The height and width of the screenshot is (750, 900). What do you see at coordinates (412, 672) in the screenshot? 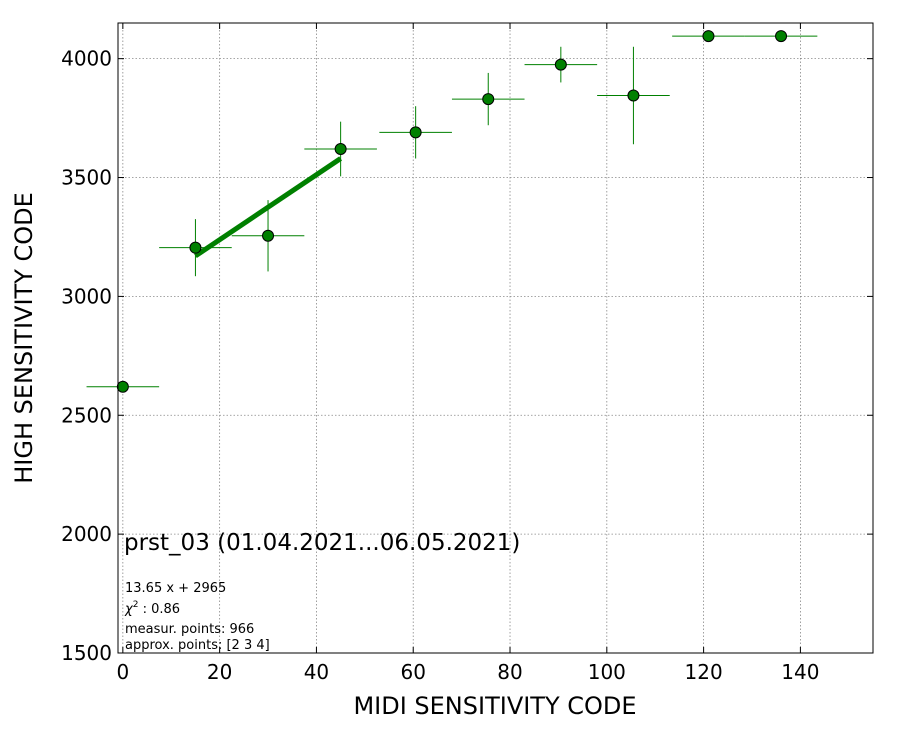
I see `x-tick-label: 60` at bounding box center [412, 672].